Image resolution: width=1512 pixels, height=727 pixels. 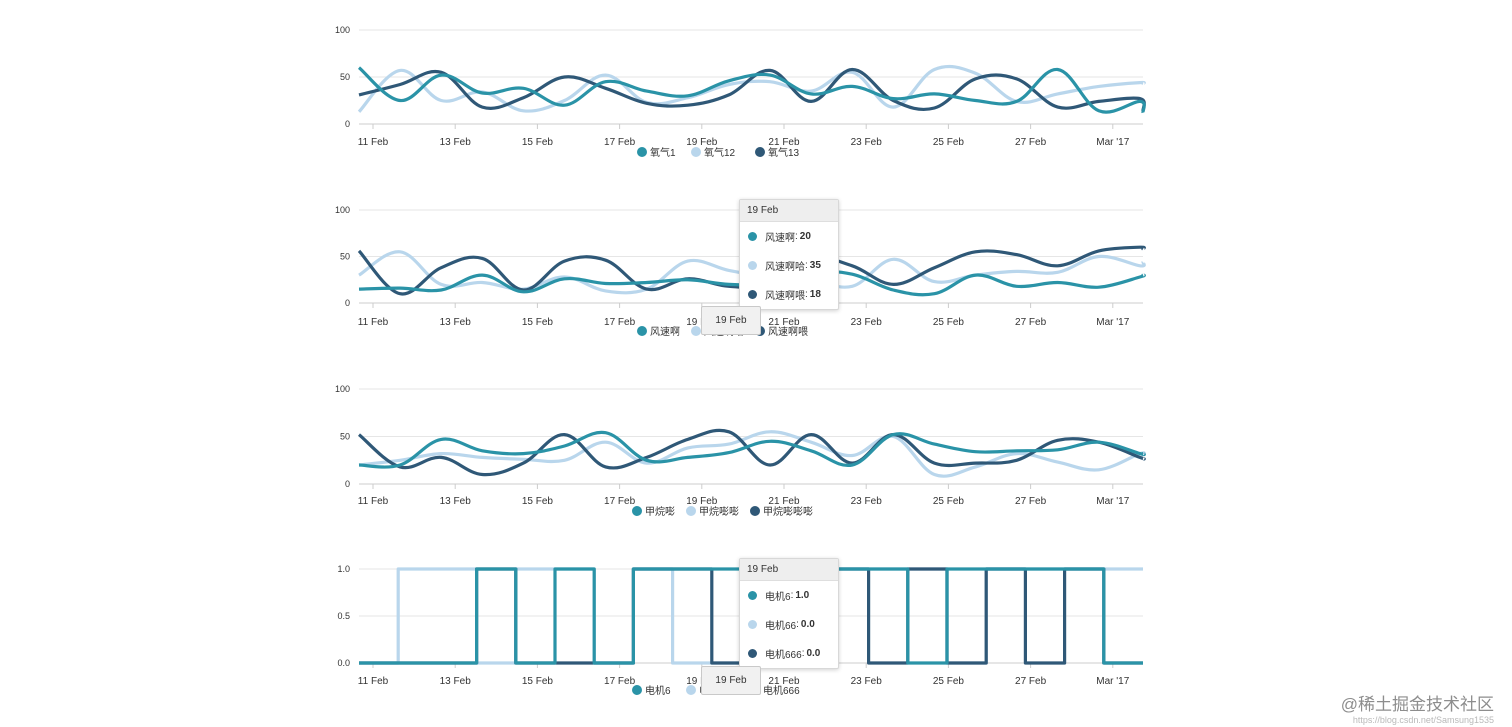 I want to click on series-line-甲烷嘭嘭, so click(x=752, y=454).